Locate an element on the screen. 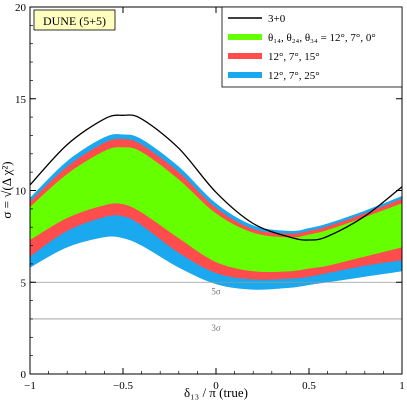  y-tick-label-4: 20 is located at coordinates (21, 8).